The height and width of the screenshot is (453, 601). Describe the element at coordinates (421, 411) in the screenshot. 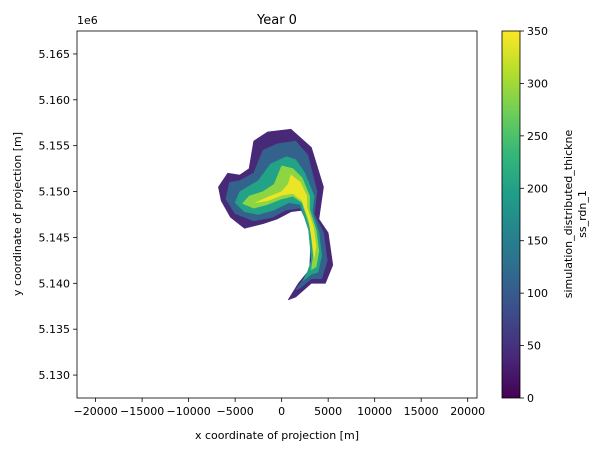

I see `x-tick-label: 15000` at that location.